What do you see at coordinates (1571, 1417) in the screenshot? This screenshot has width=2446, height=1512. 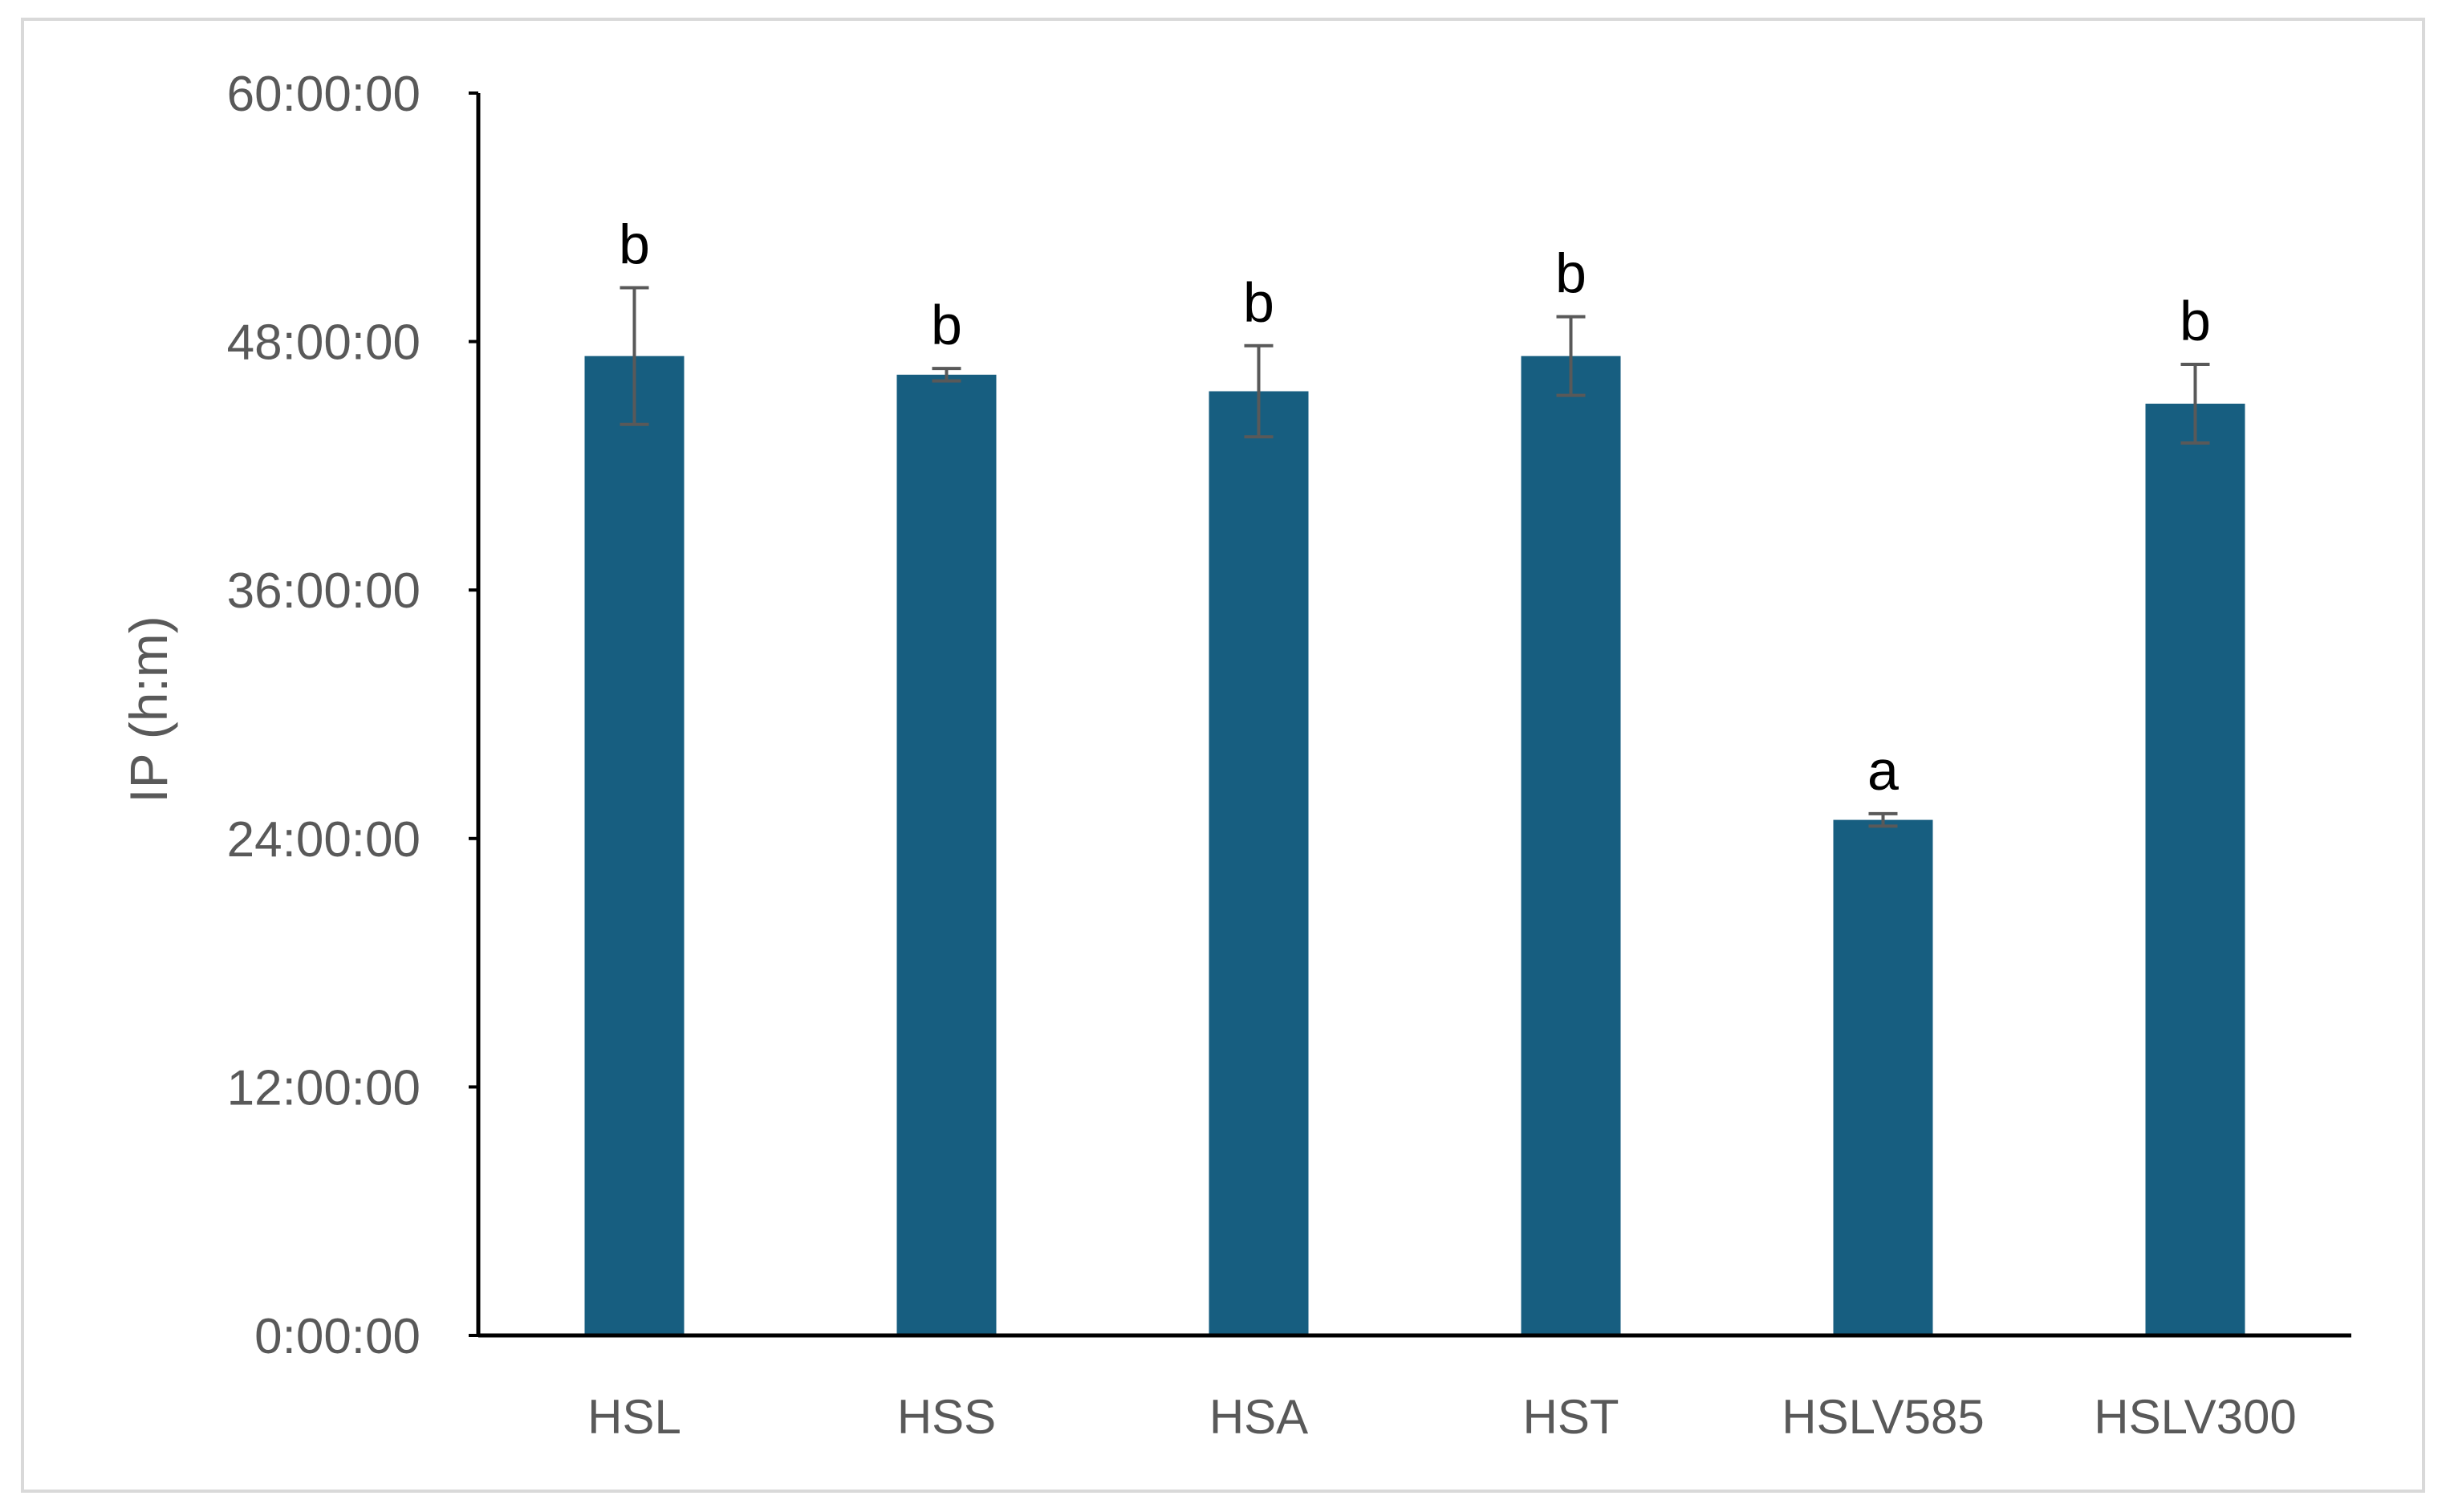 I see `x-category-label: HST` at bounding box center [1571, 1417].